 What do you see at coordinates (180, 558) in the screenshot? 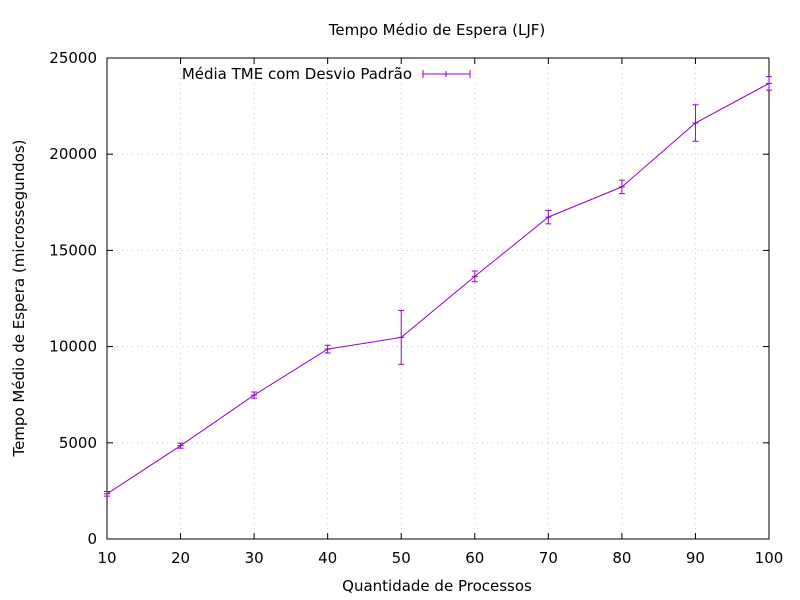
I see `x-tick-label: 20` at bounding box center [180, 558].